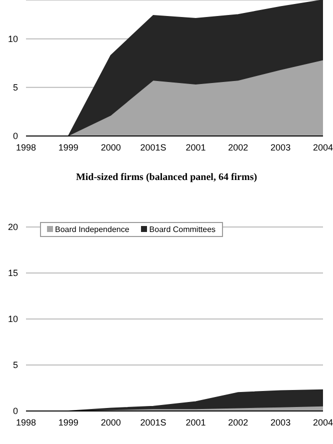  I want to click on legend-label: Board Independence, so click(92, 229).